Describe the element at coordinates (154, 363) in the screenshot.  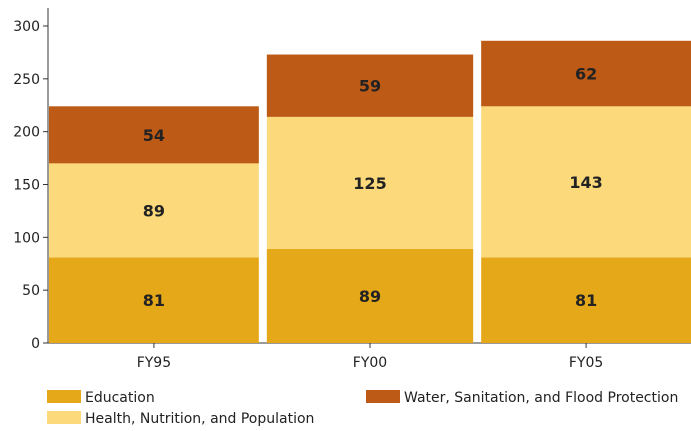
I see `x-tick-label: FY95` at that location.